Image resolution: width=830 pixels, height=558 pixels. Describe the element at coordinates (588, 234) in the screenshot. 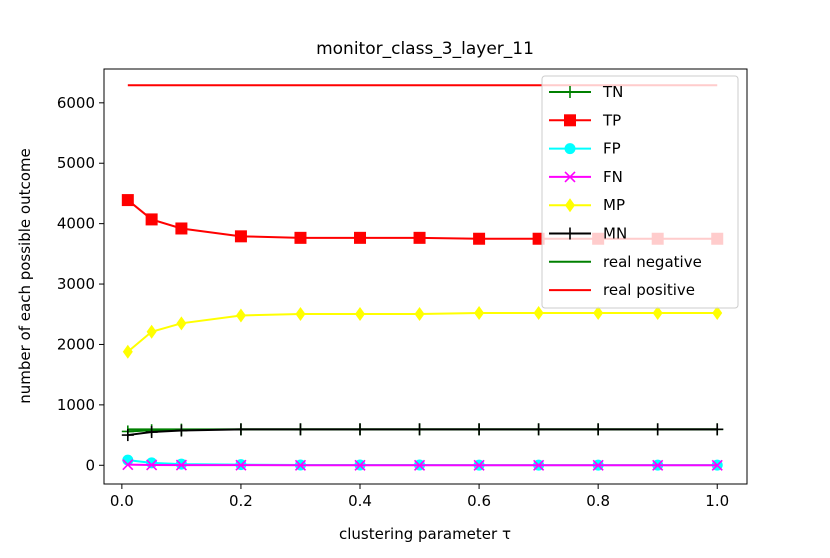

I see `legend-item-mn: MN` at that location.